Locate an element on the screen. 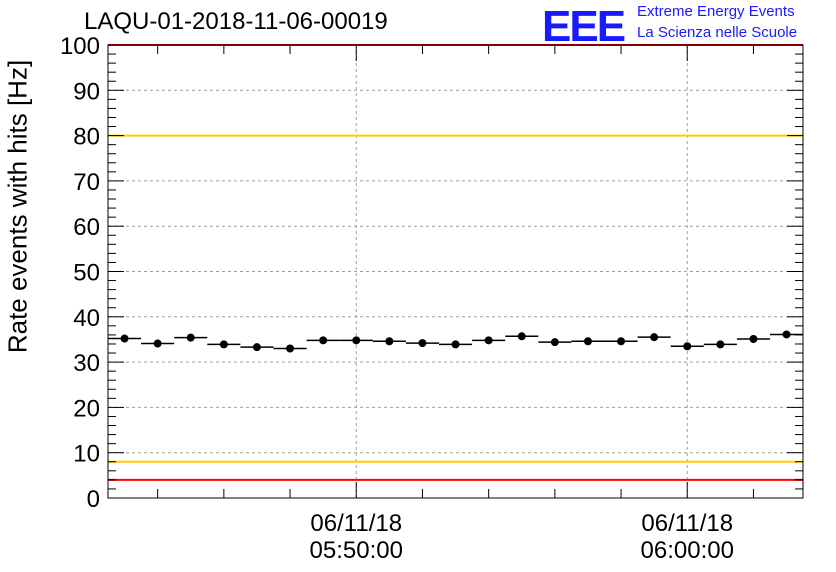 The width and height of the screenshot is (836, 572). eee-logo: EEE is located at coordinates (584, 26).